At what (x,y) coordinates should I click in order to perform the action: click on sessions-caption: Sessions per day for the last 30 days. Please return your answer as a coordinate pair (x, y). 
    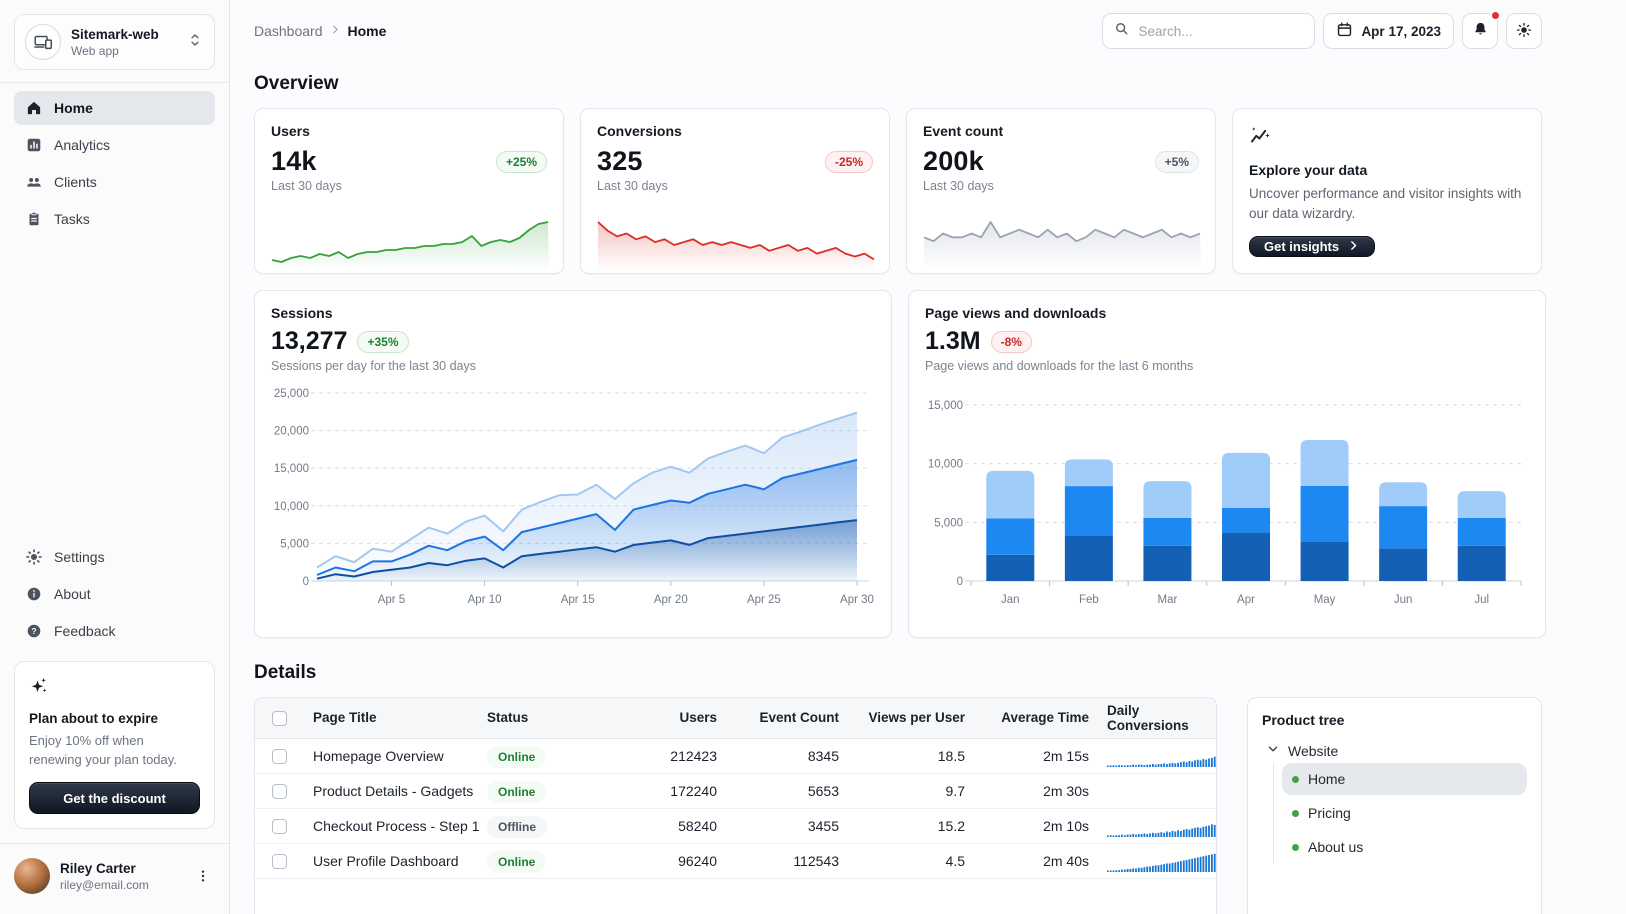
    Looking at the image, I should click on (373, 366).